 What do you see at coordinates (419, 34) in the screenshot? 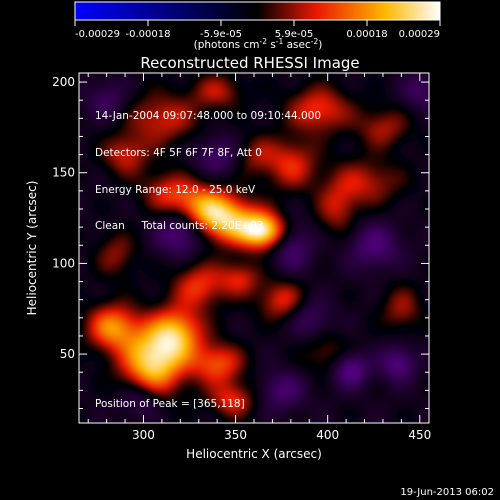
I see `colorbar-tick-label: 0.00029` at bounding box center [419, 34].